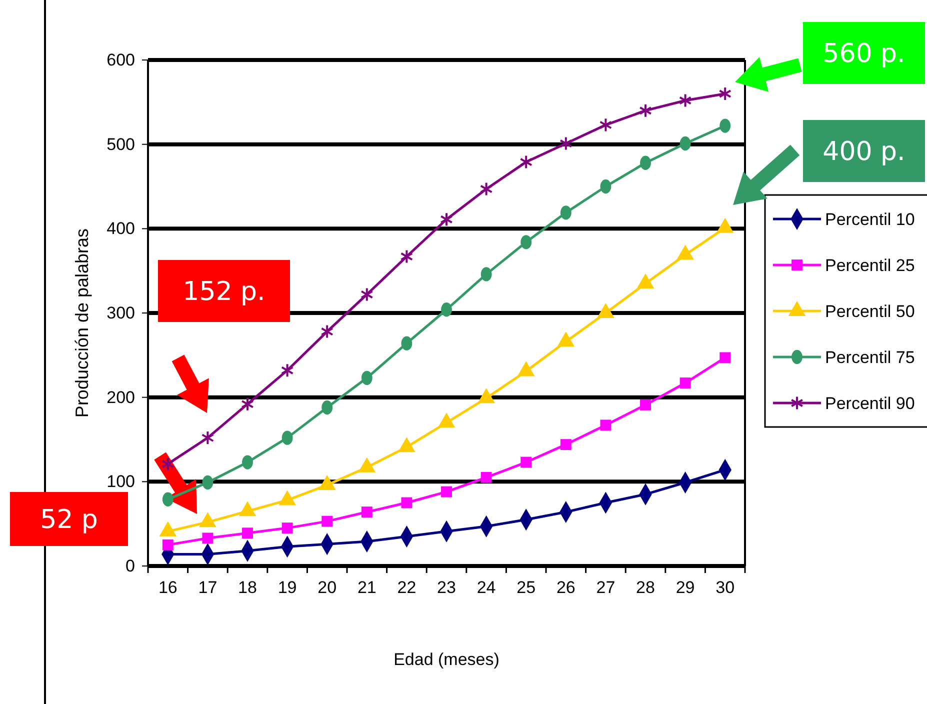 This screenshot has width=927, height=704. Describe the element at coordinates (447, 659) in the screenshot. I see `x-axis-title: Edad (meses)` at that location.